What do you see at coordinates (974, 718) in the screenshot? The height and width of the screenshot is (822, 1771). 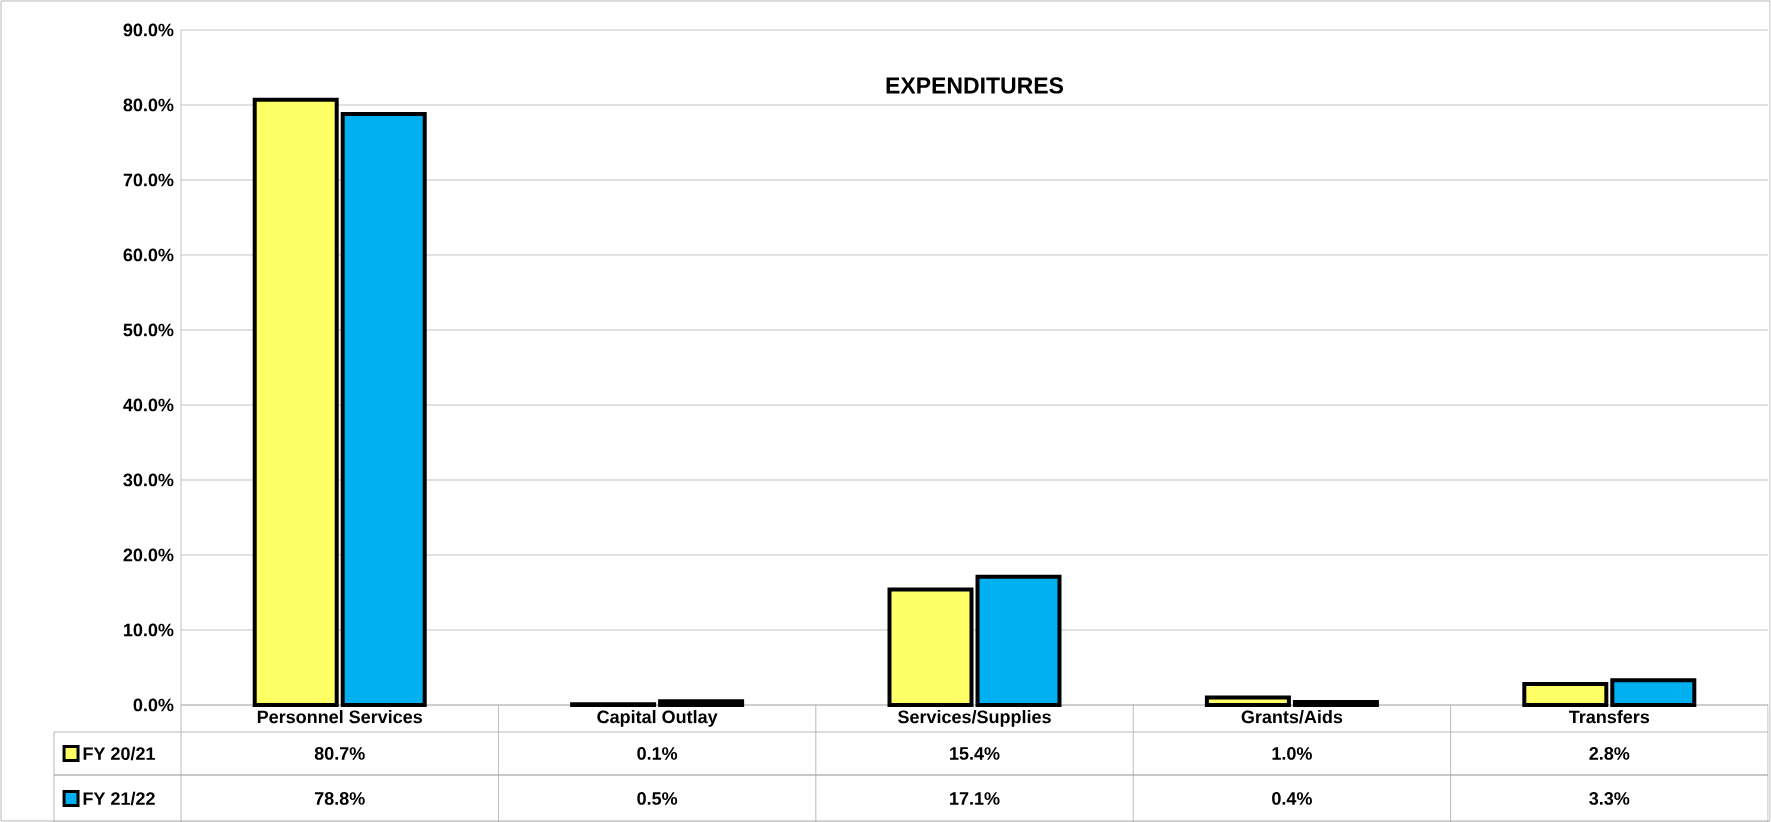 I see `x-tick-label: Services/Supplies` at bounding box center [974, 718].